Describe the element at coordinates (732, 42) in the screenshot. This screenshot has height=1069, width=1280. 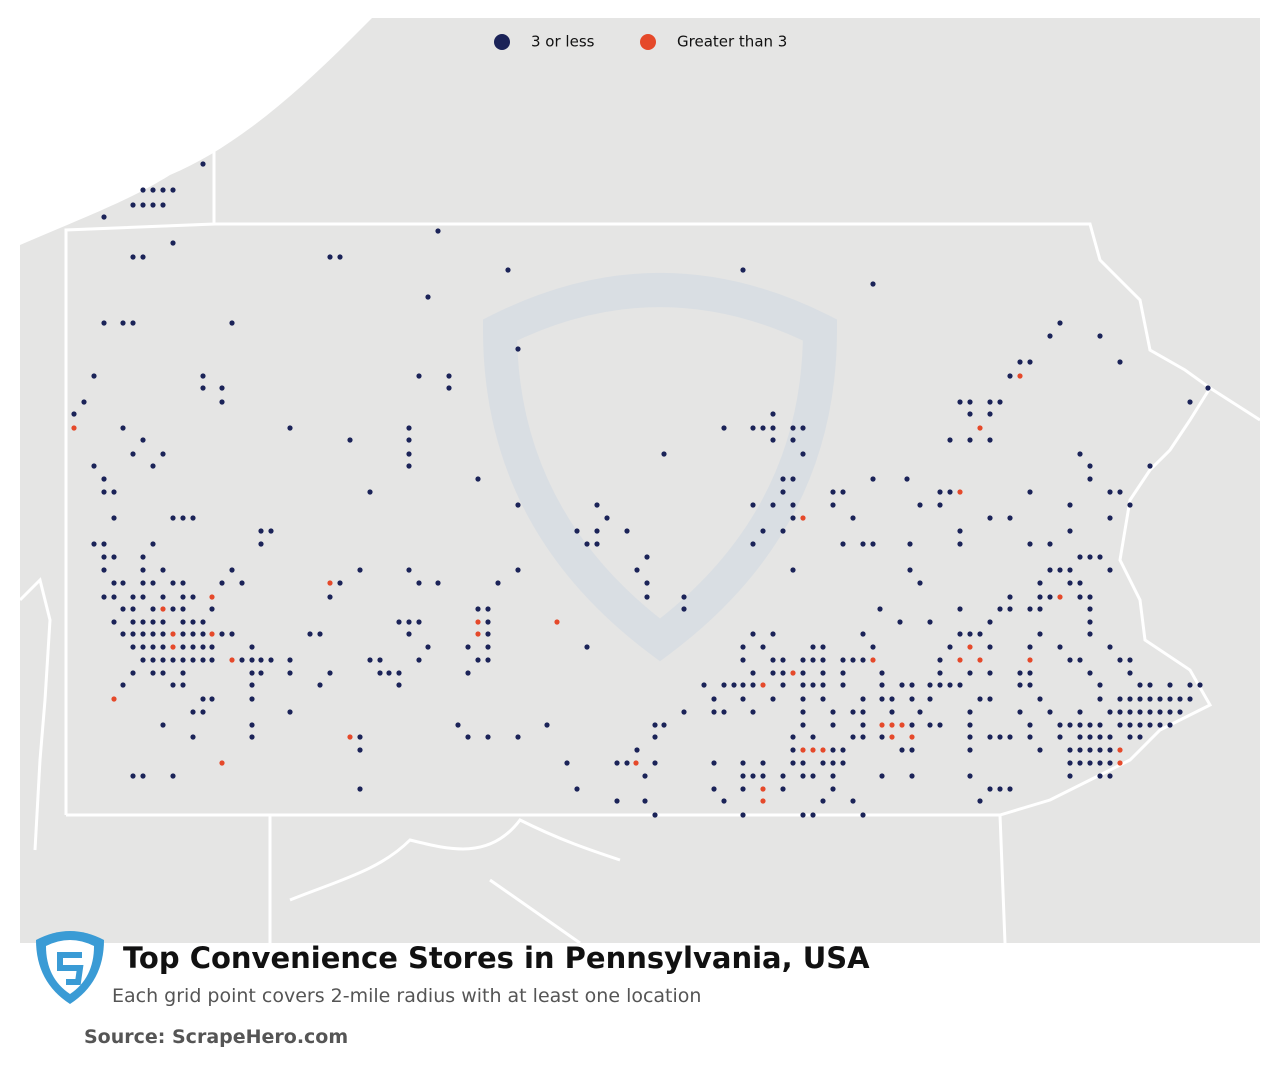
I see `legend-label: Greater than 3` at that location.